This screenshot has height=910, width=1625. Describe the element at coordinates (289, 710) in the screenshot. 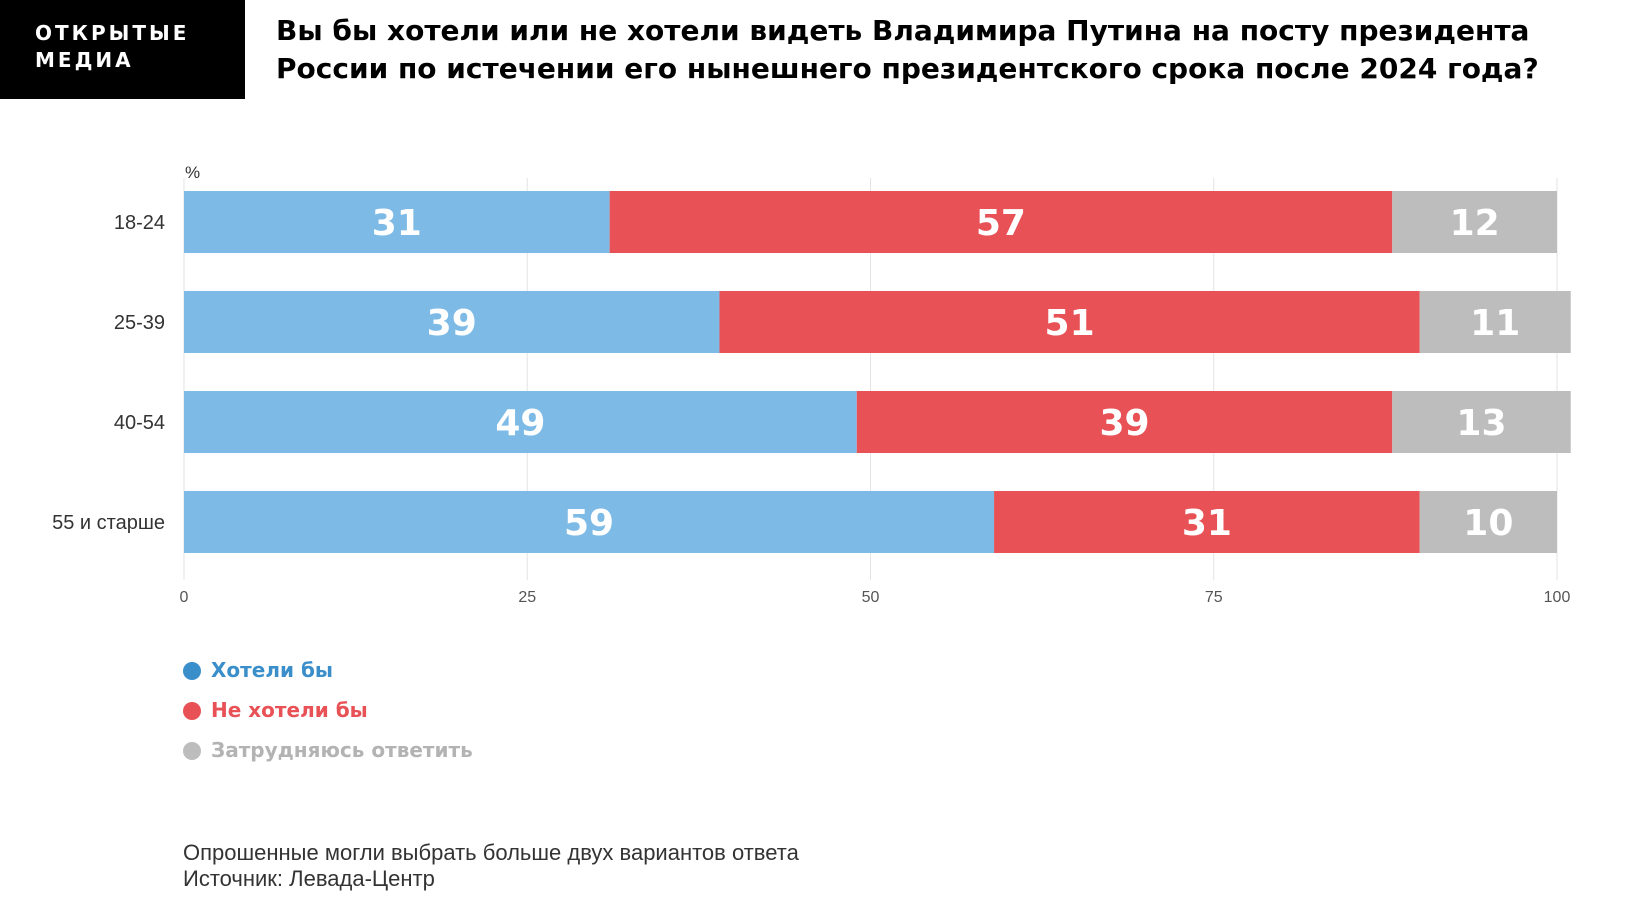

I see `legend-label: Не хотели бы` at that location.